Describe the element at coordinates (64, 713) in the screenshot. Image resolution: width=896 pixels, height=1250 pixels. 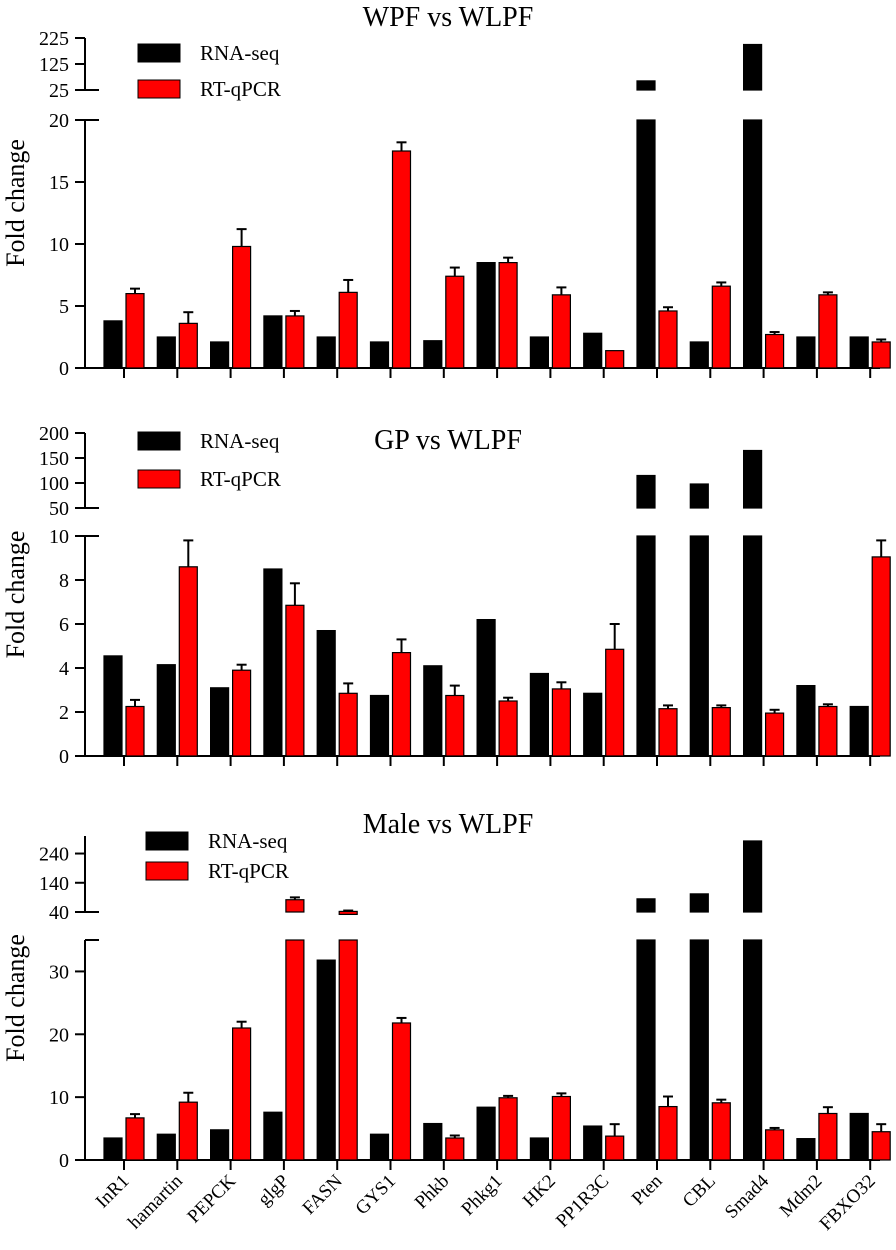
I see `y-tick-label: 2` at that location.